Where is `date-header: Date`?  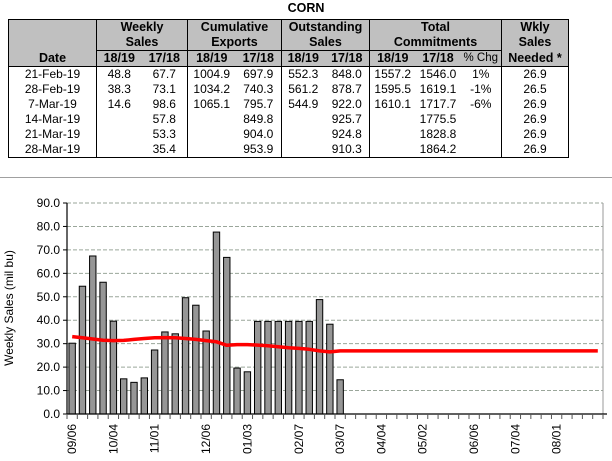
date-header: Date is located at coordinates (52, 58).